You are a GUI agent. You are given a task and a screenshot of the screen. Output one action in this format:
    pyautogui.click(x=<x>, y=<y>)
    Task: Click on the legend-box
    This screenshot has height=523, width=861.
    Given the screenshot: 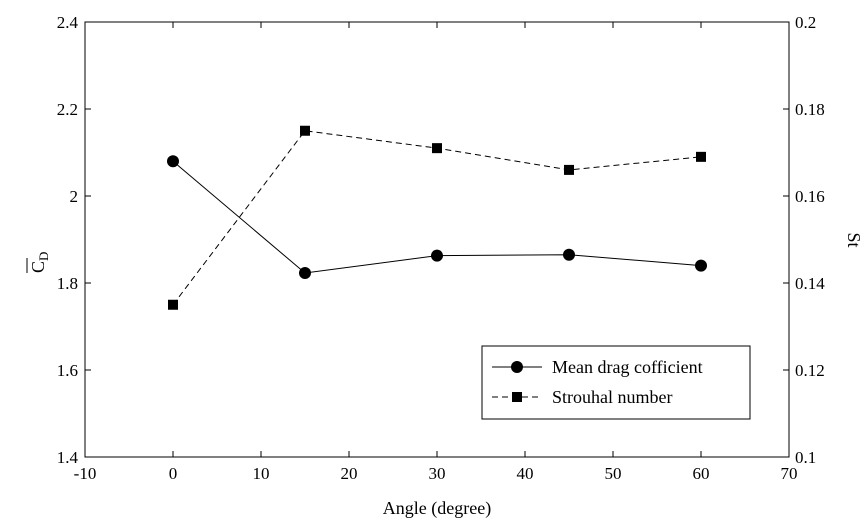 What is the action you would take?
    pyautogui.click(x=616, y=382)
    